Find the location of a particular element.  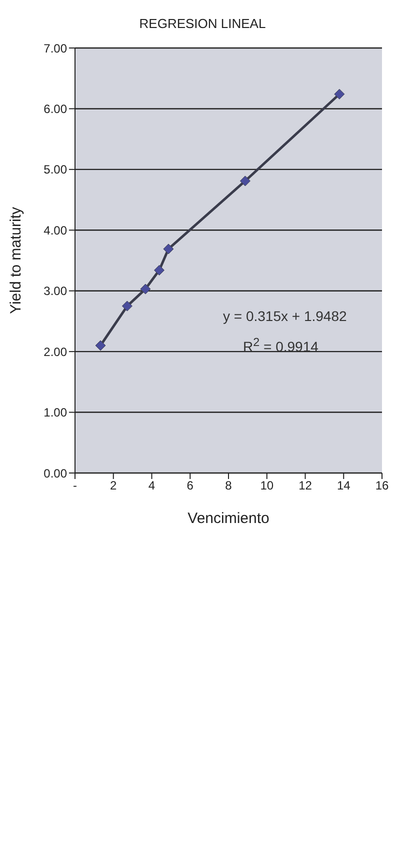

y-tick-label: 2.00 is located at coordinates (56, 351).